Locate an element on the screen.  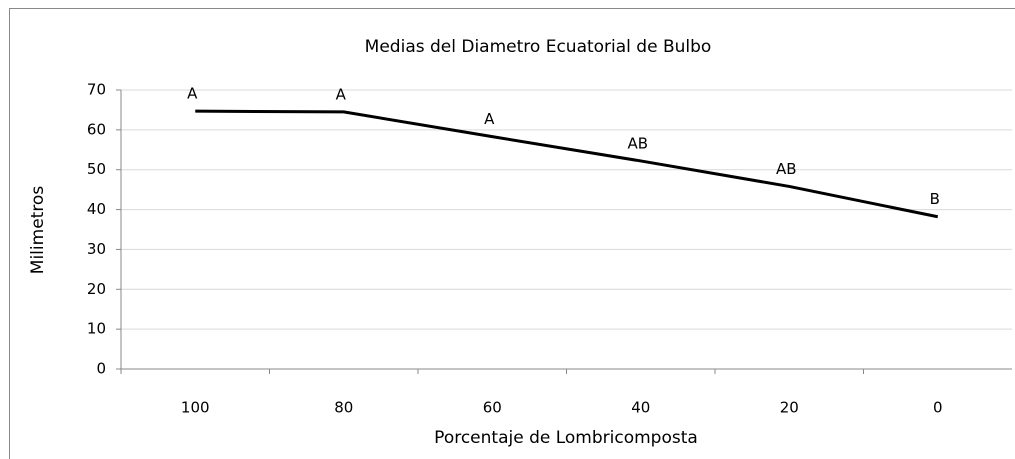
y-tick-label: 30 is located at coordinates (96, 249).